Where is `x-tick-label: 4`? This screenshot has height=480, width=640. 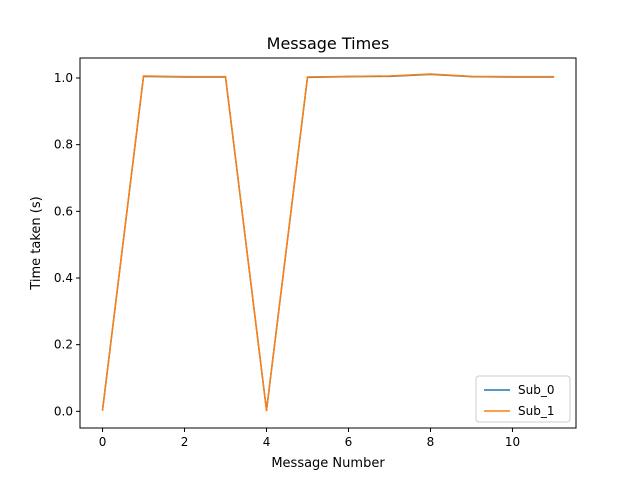
x-tick-label: 4 is located at coordinates (267, 442).